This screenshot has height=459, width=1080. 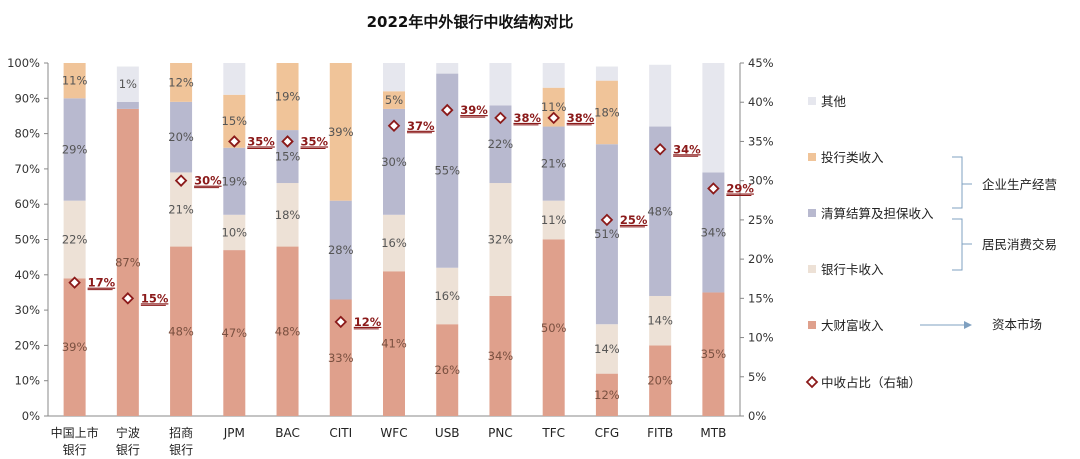 I want to click on bar-value-label: 48%, so click(x=288, y=331).